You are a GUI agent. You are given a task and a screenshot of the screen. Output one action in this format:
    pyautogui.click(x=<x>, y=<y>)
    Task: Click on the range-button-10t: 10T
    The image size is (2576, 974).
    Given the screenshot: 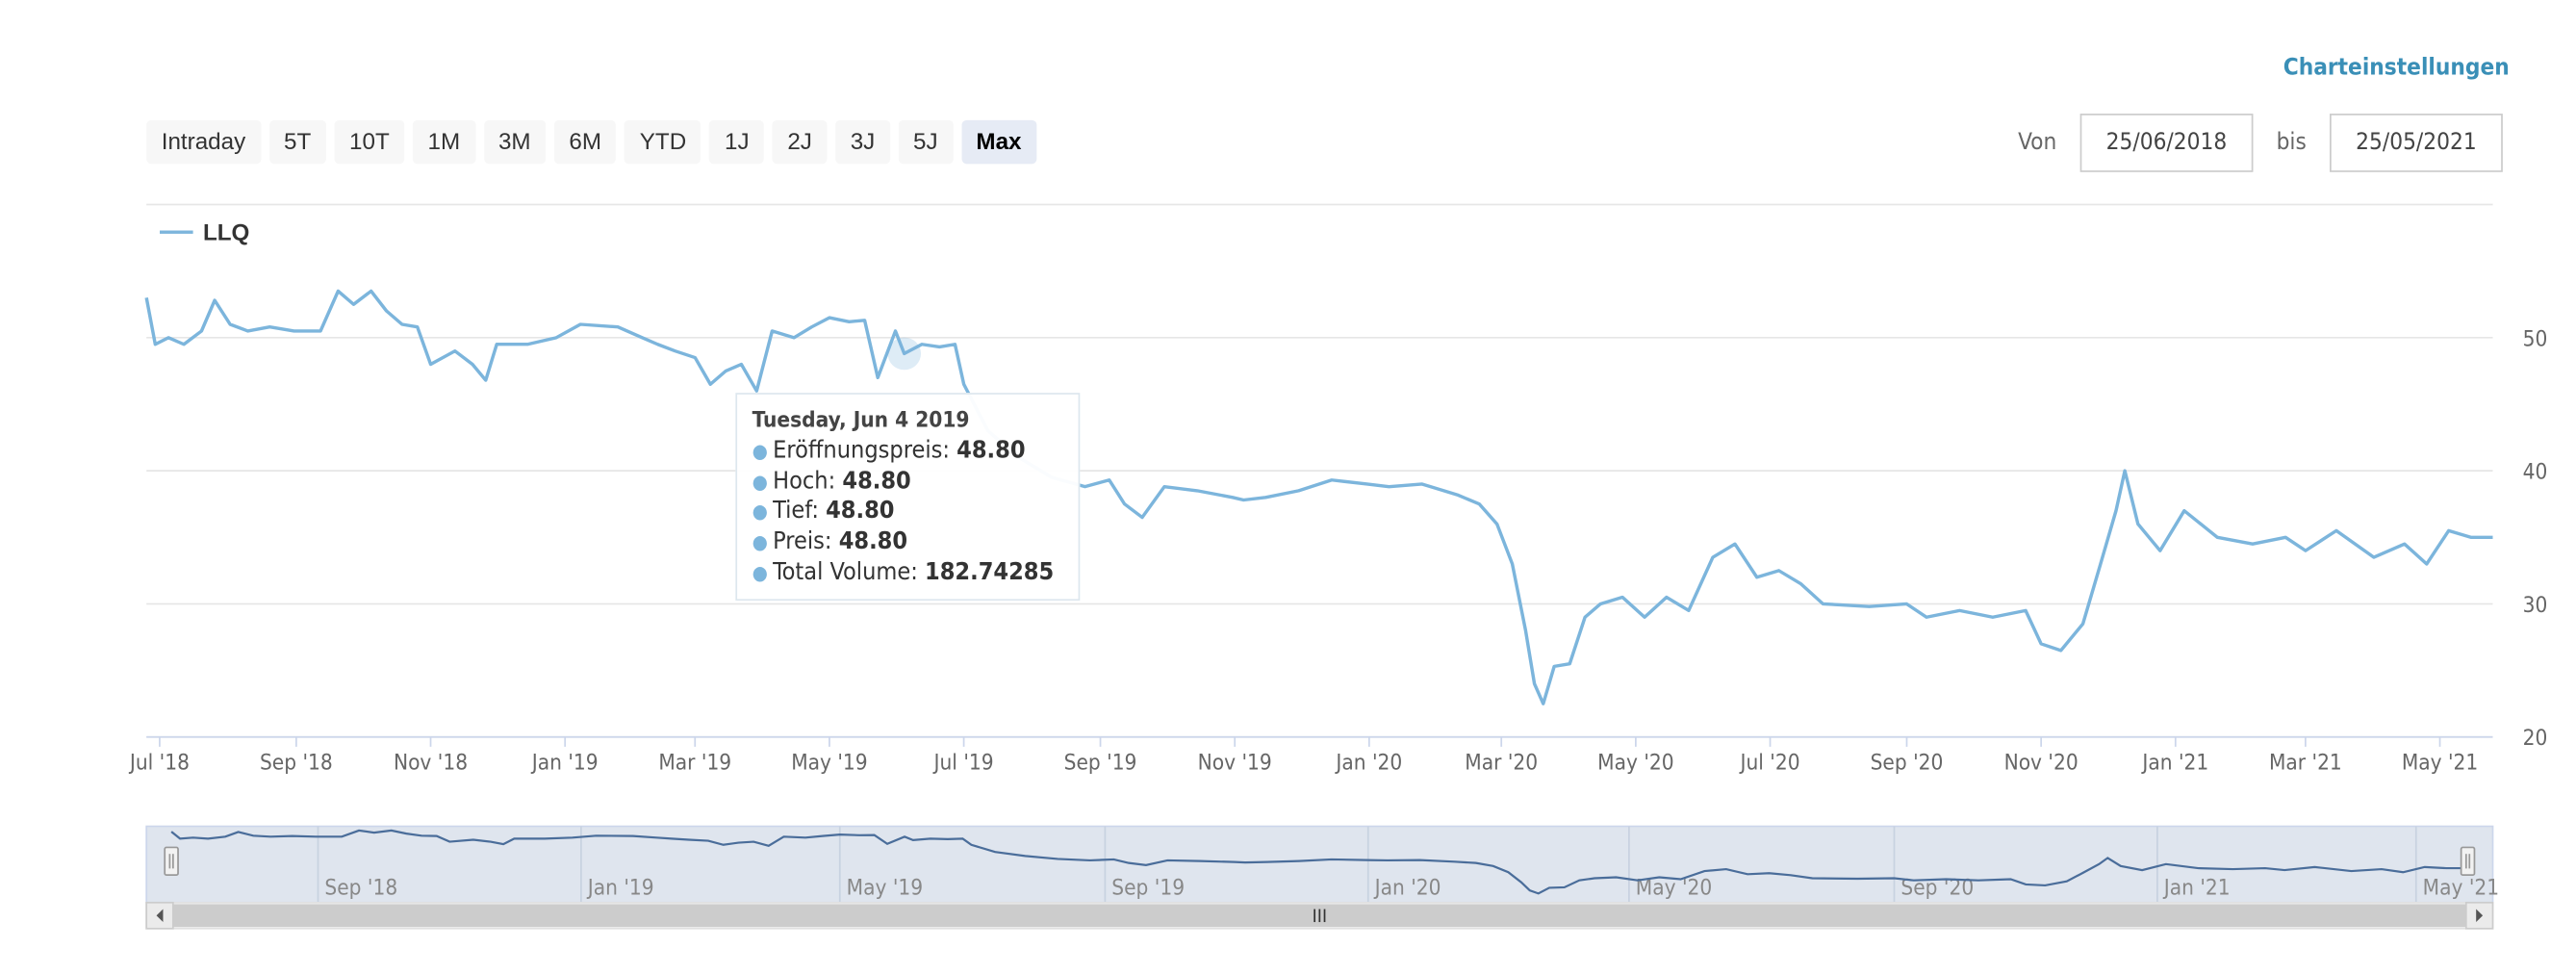 What is the action you would take?
    pyautogui.click(x=369, y=142)
    